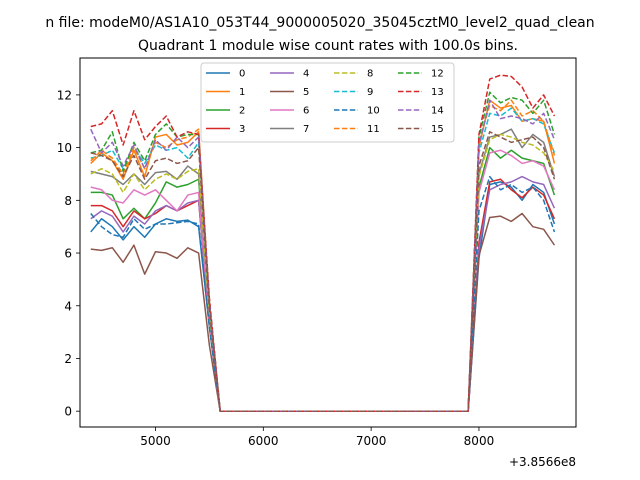  I want to click on x-axis-offset-label: +3.8566e8, so click(542, 462).